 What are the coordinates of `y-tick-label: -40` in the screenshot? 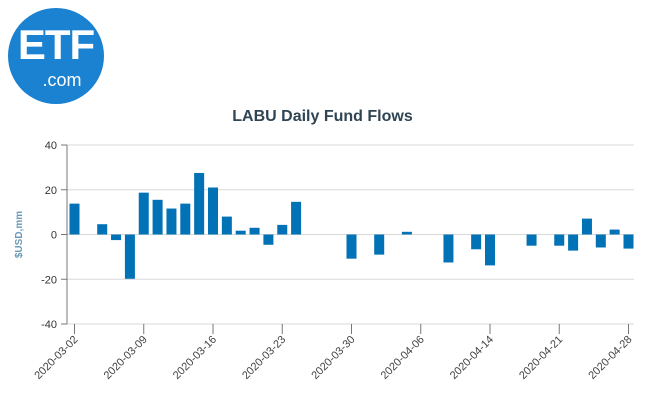 It's located at (49, 325).